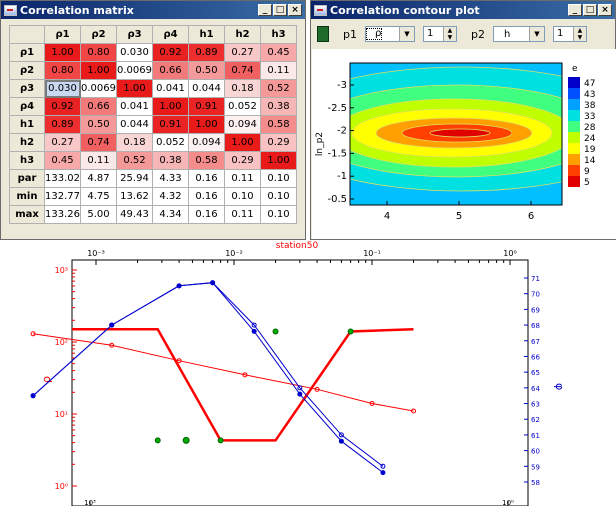 The width and height of the screenshot is (616, 506). What do you see at coordinates (98, 178) in the screenshot?
I see `table-cell: 4.87` at bounding box center [98, 178].